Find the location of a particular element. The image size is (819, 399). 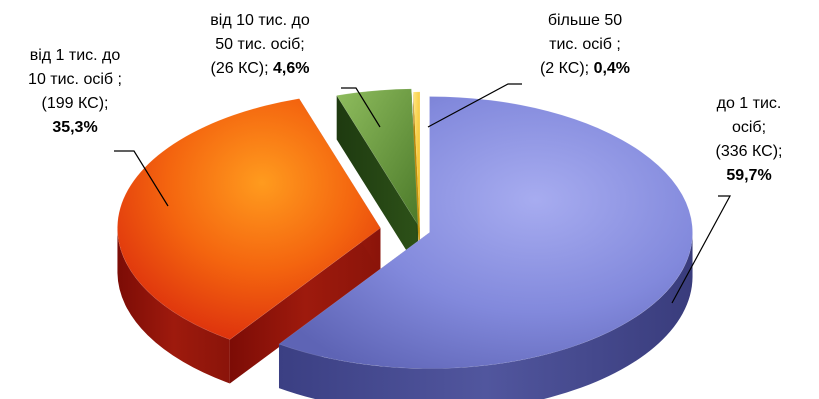

slice-10-50-tys is located at coordinates (377, 157).